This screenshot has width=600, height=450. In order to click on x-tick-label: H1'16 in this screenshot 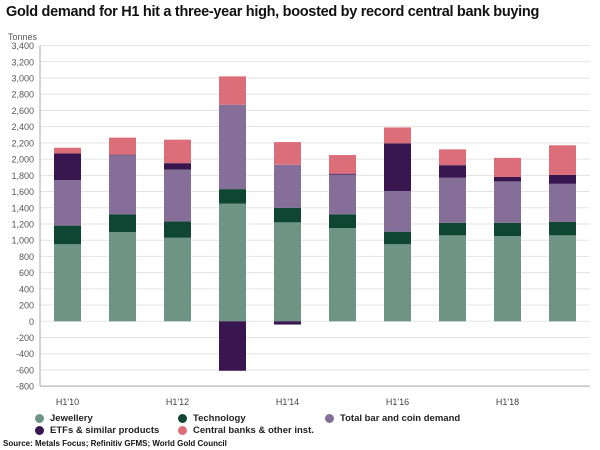, I will do `click(397, 402)`.